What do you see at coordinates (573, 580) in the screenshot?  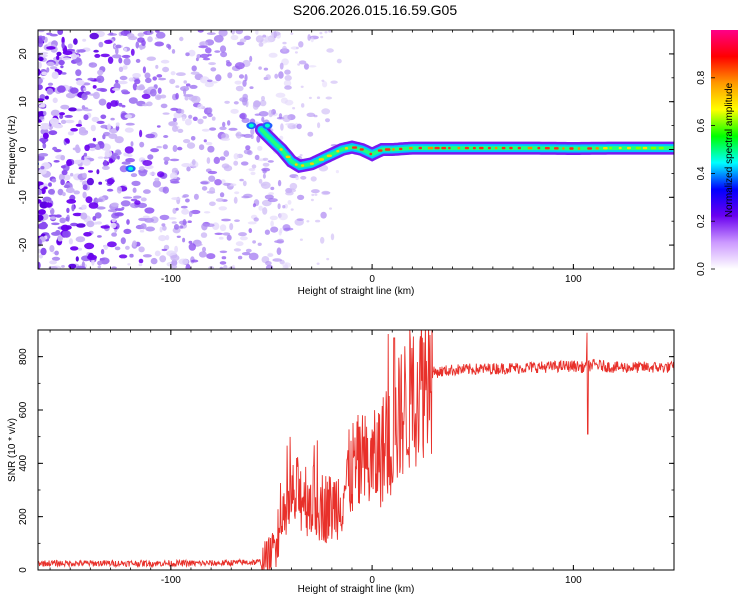 I see `snr-xtick-label: 100` at bounding box center [573, 580].